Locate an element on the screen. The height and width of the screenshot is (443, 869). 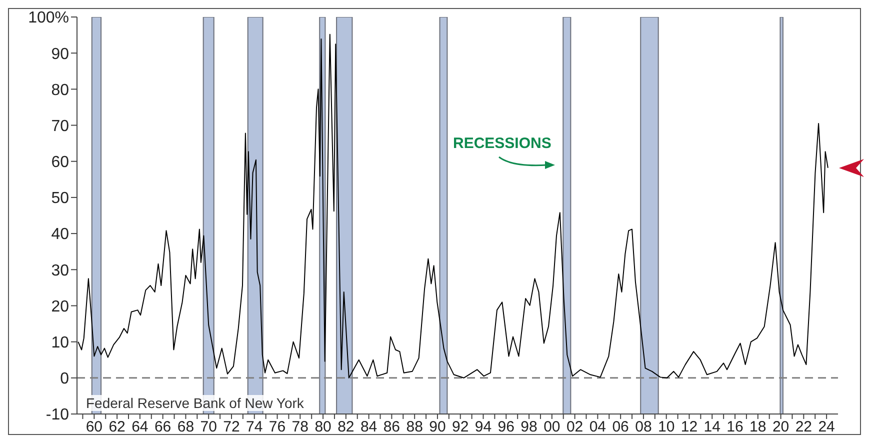
x-tick-label: 64 is located at coordinates (140, 427).